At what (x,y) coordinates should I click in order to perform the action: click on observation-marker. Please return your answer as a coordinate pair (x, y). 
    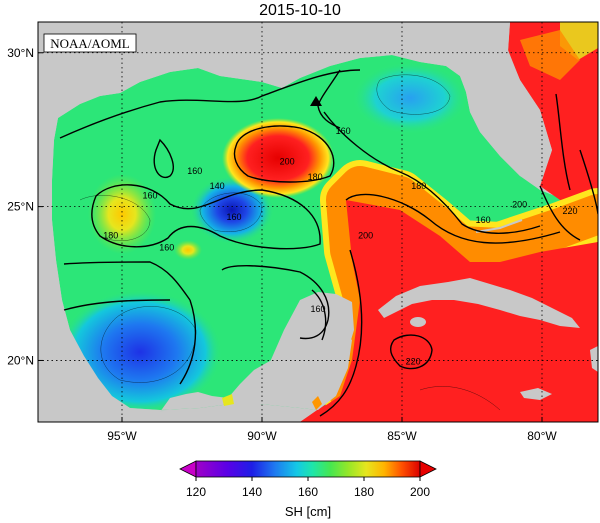
    Looking at the image, I should click on (316, 101).